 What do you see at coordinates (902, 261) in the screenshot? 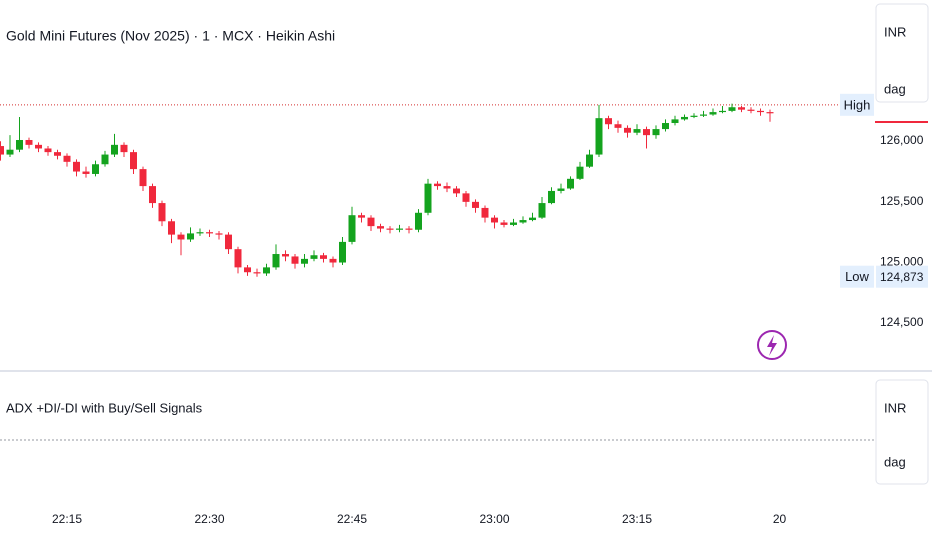
I see `y-tick-label: 125,000` at bounding box center [902, 261].